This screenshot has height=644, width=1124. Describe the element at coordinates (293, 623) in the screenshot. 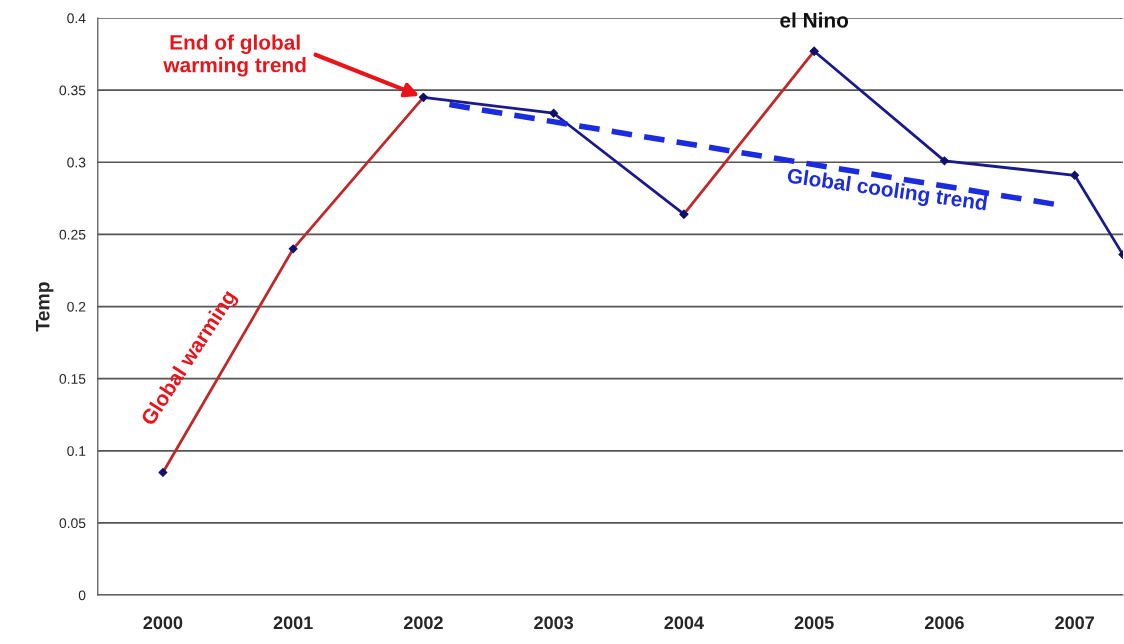

I see `x-tick-label: 2001` at that location.